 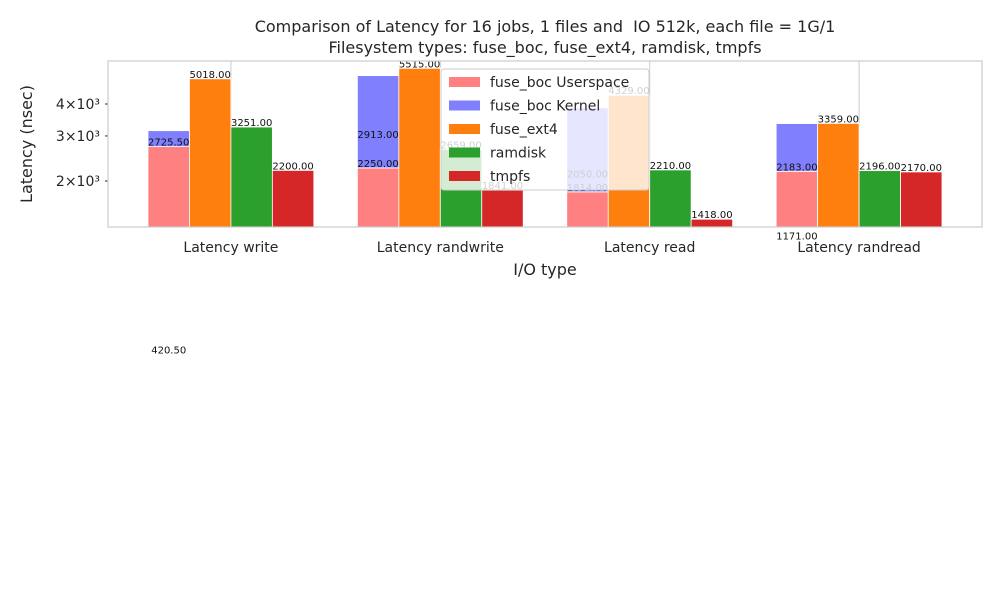 I want to click on x-tick-label: Latency read, so click(x=649, y=248).